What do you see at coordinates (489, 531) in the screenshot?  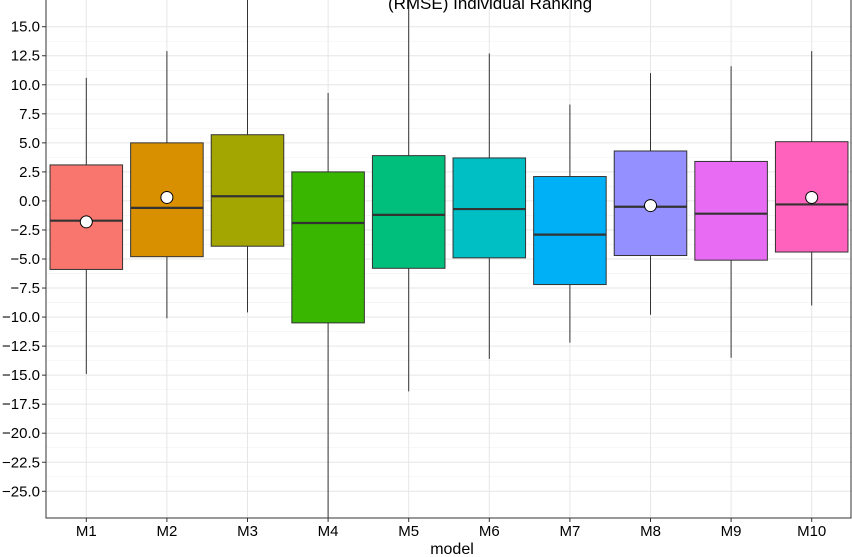 I see `x-tick-label-m6: M6` at bounding box center [489, 531].